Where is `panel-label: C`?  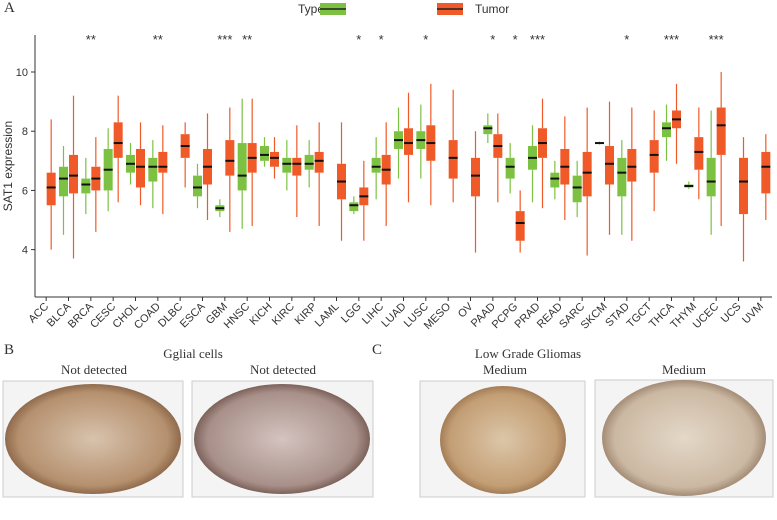
panel-label: C is located at coordinates (377, 350).